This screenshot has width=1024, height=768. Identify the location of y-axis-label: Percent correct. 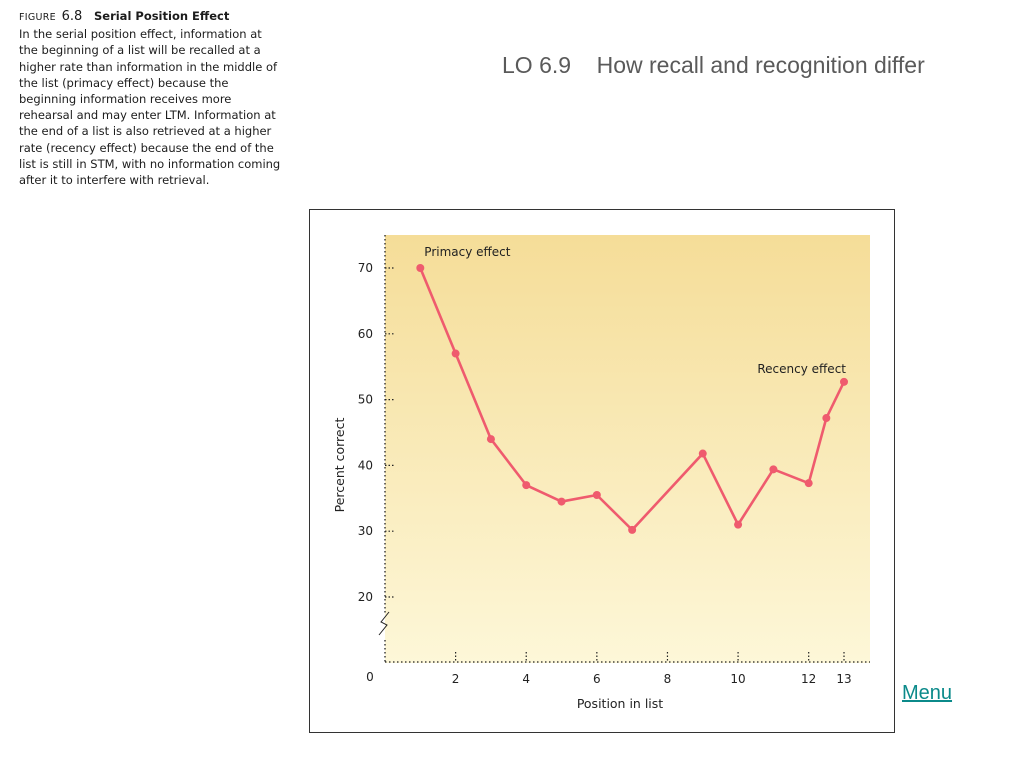
(339, 465).